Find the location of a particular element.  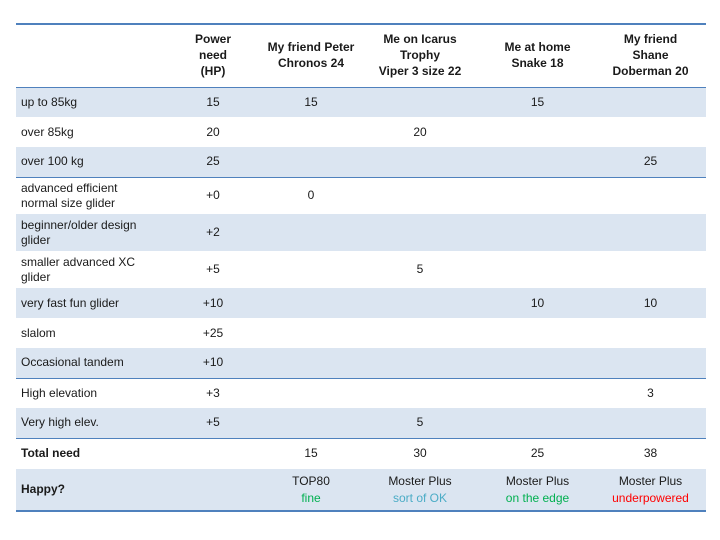

table-row: up to 85kg 15 15 15 is located at coordinates (361, 102).